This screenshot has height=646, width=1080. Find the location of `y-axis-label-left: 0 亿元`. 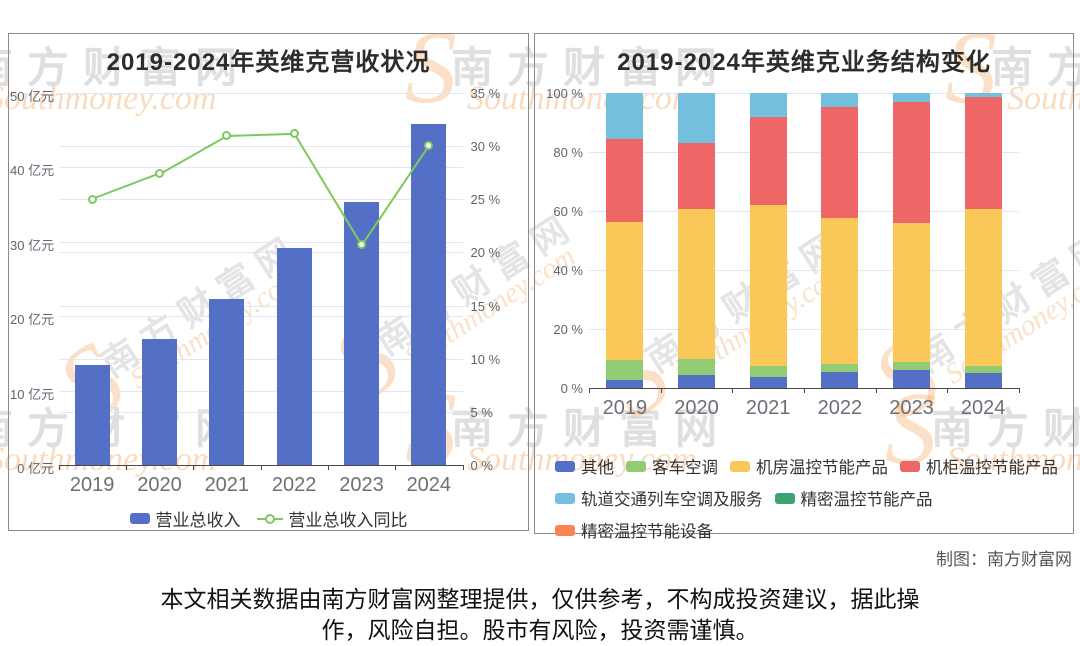

y-axis-label-left: 0 亿元 is located at coordinates (35, 468).